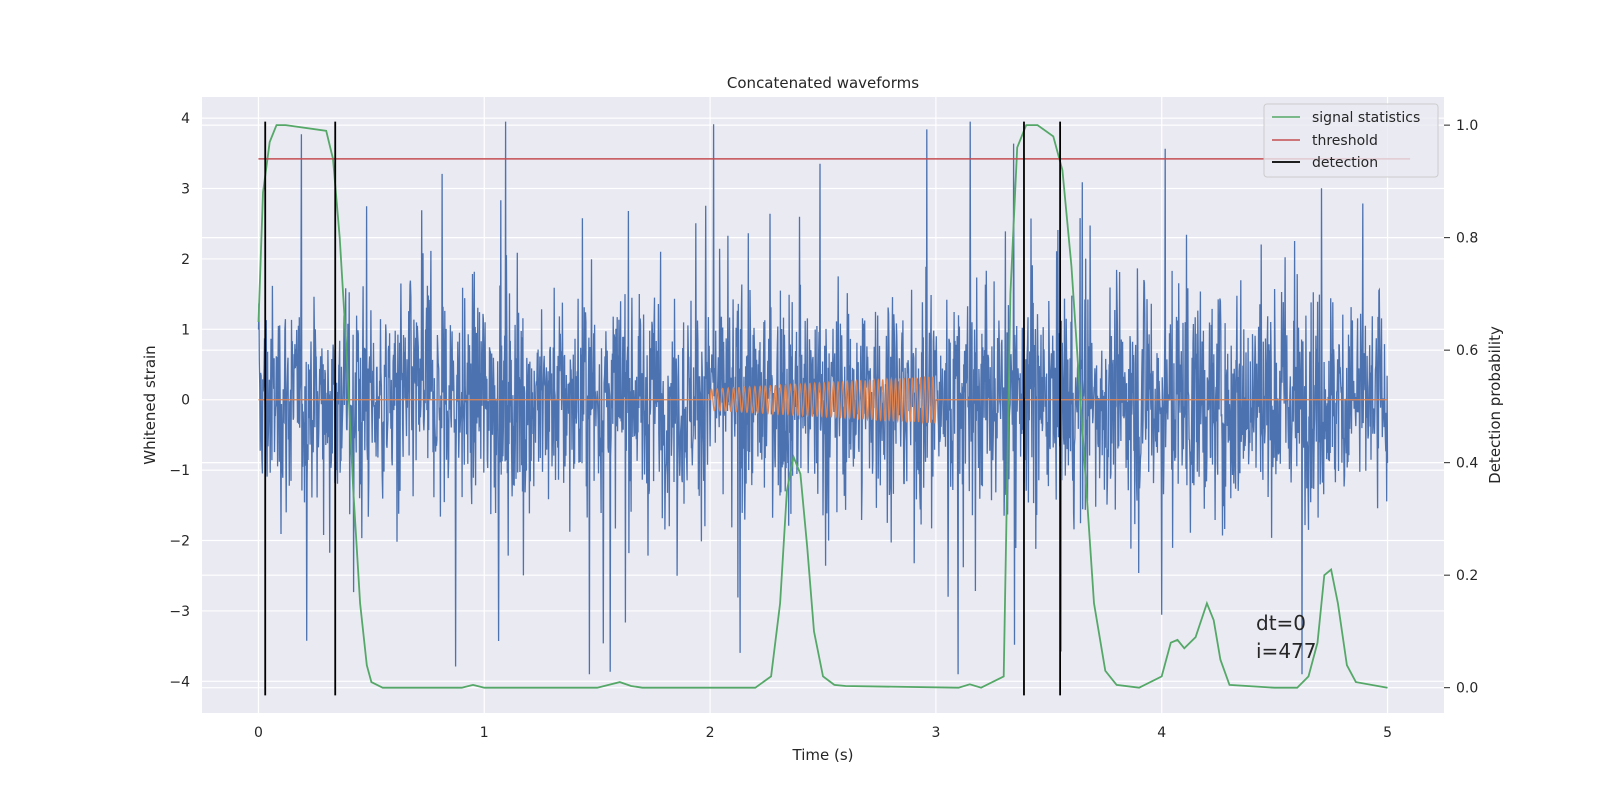  What do you see at coordinates (1495, 405) in the screenshot?
I see `y2-axis-label: Detection probability` at bounding box center [1495, 405].